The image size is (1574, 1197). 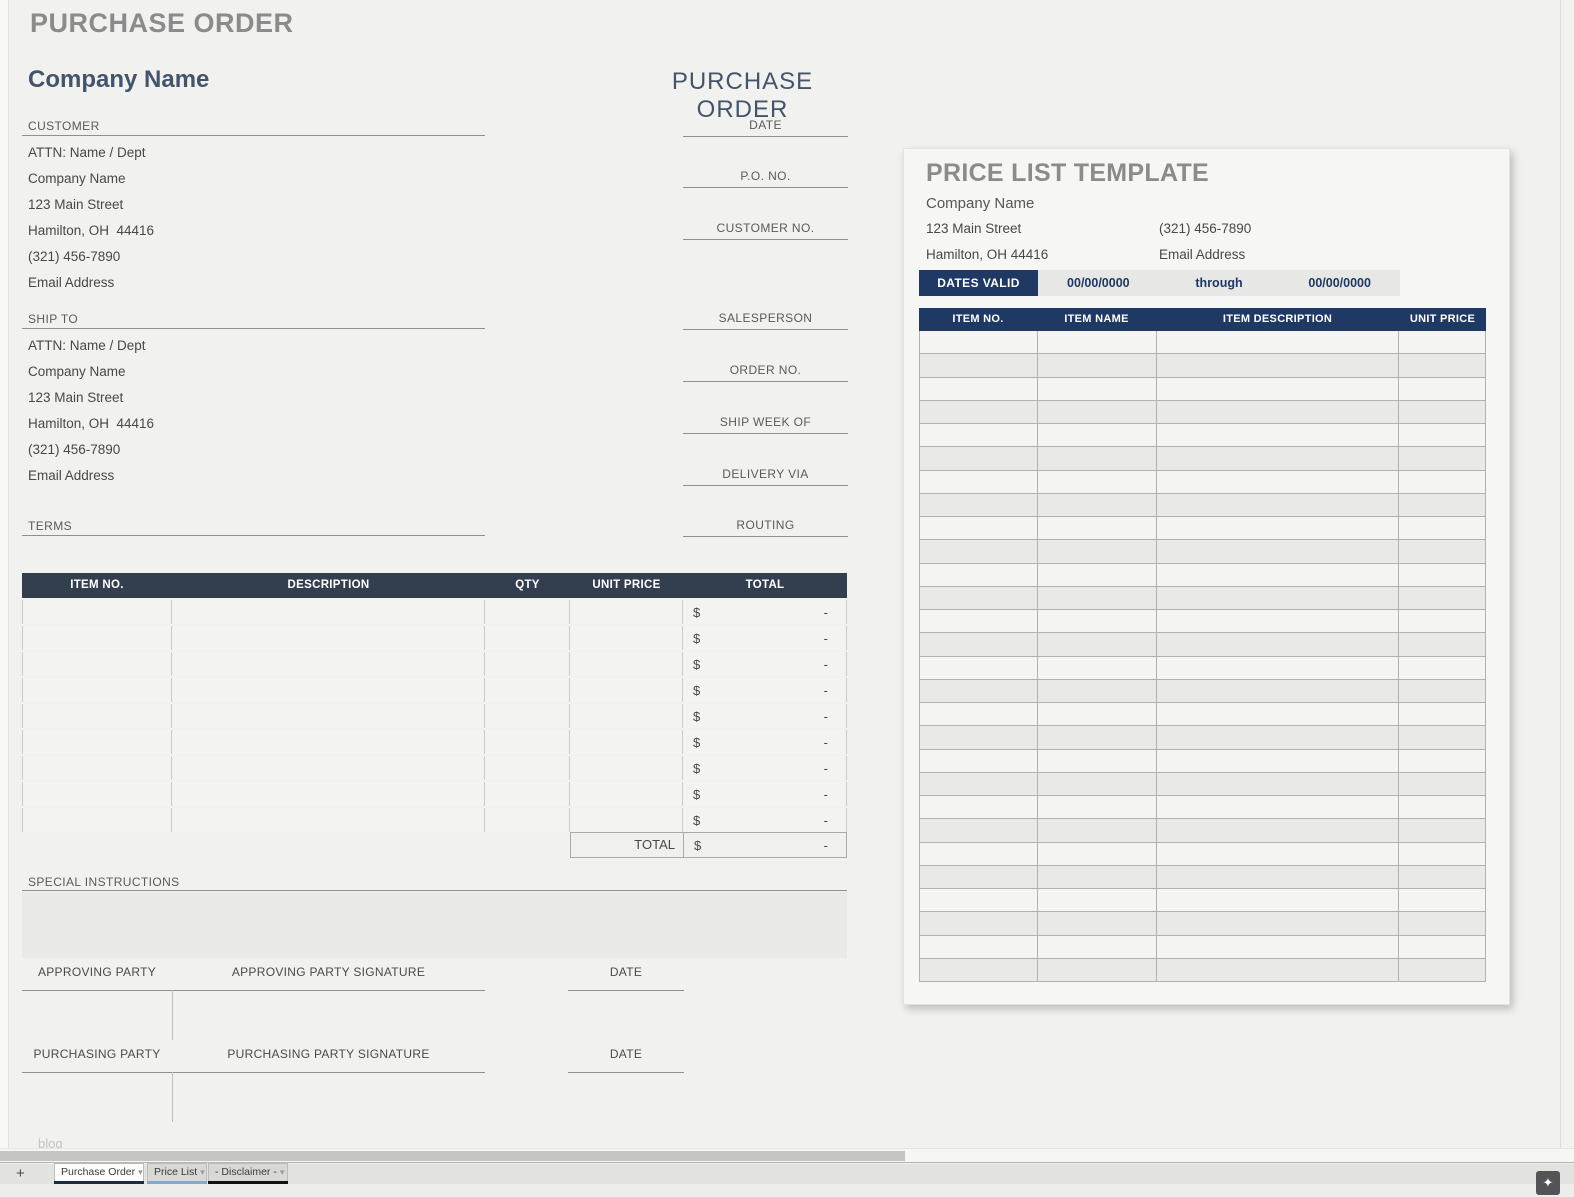 I want to click on ship-to-info-line: ATTN: Name / Dept, so click(x=87, y=345).